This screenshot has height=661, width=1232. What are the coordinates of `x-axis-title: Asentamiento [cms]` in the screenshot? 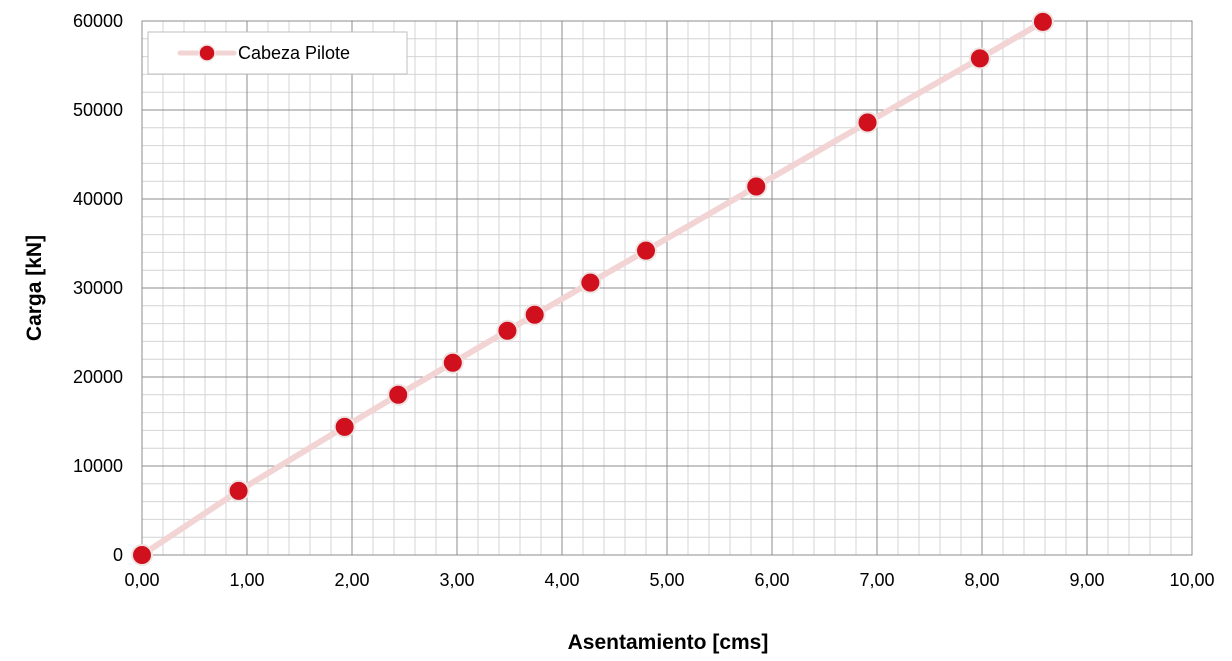 It's located at (668, 642).